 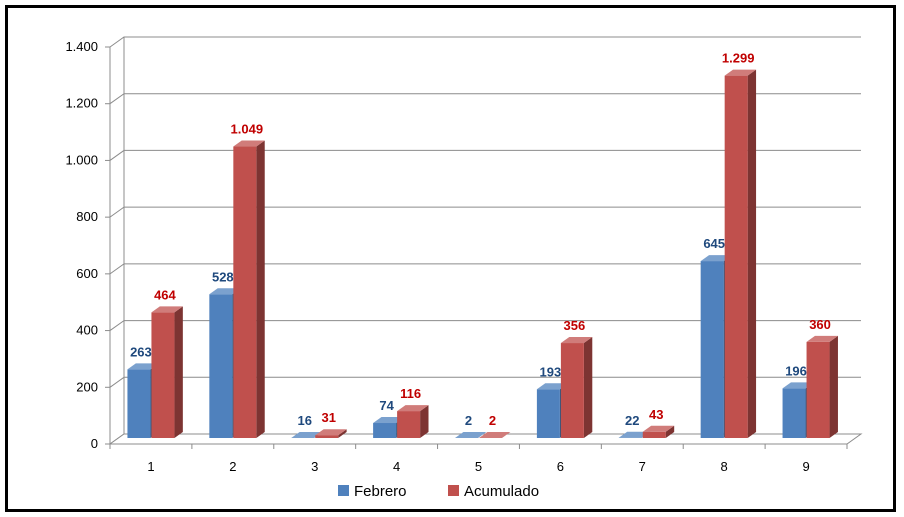 What do you see at coordinates (805, 466) in the screenshot?
I see `x-tick-label: 9` at bounding box center [805, 466].